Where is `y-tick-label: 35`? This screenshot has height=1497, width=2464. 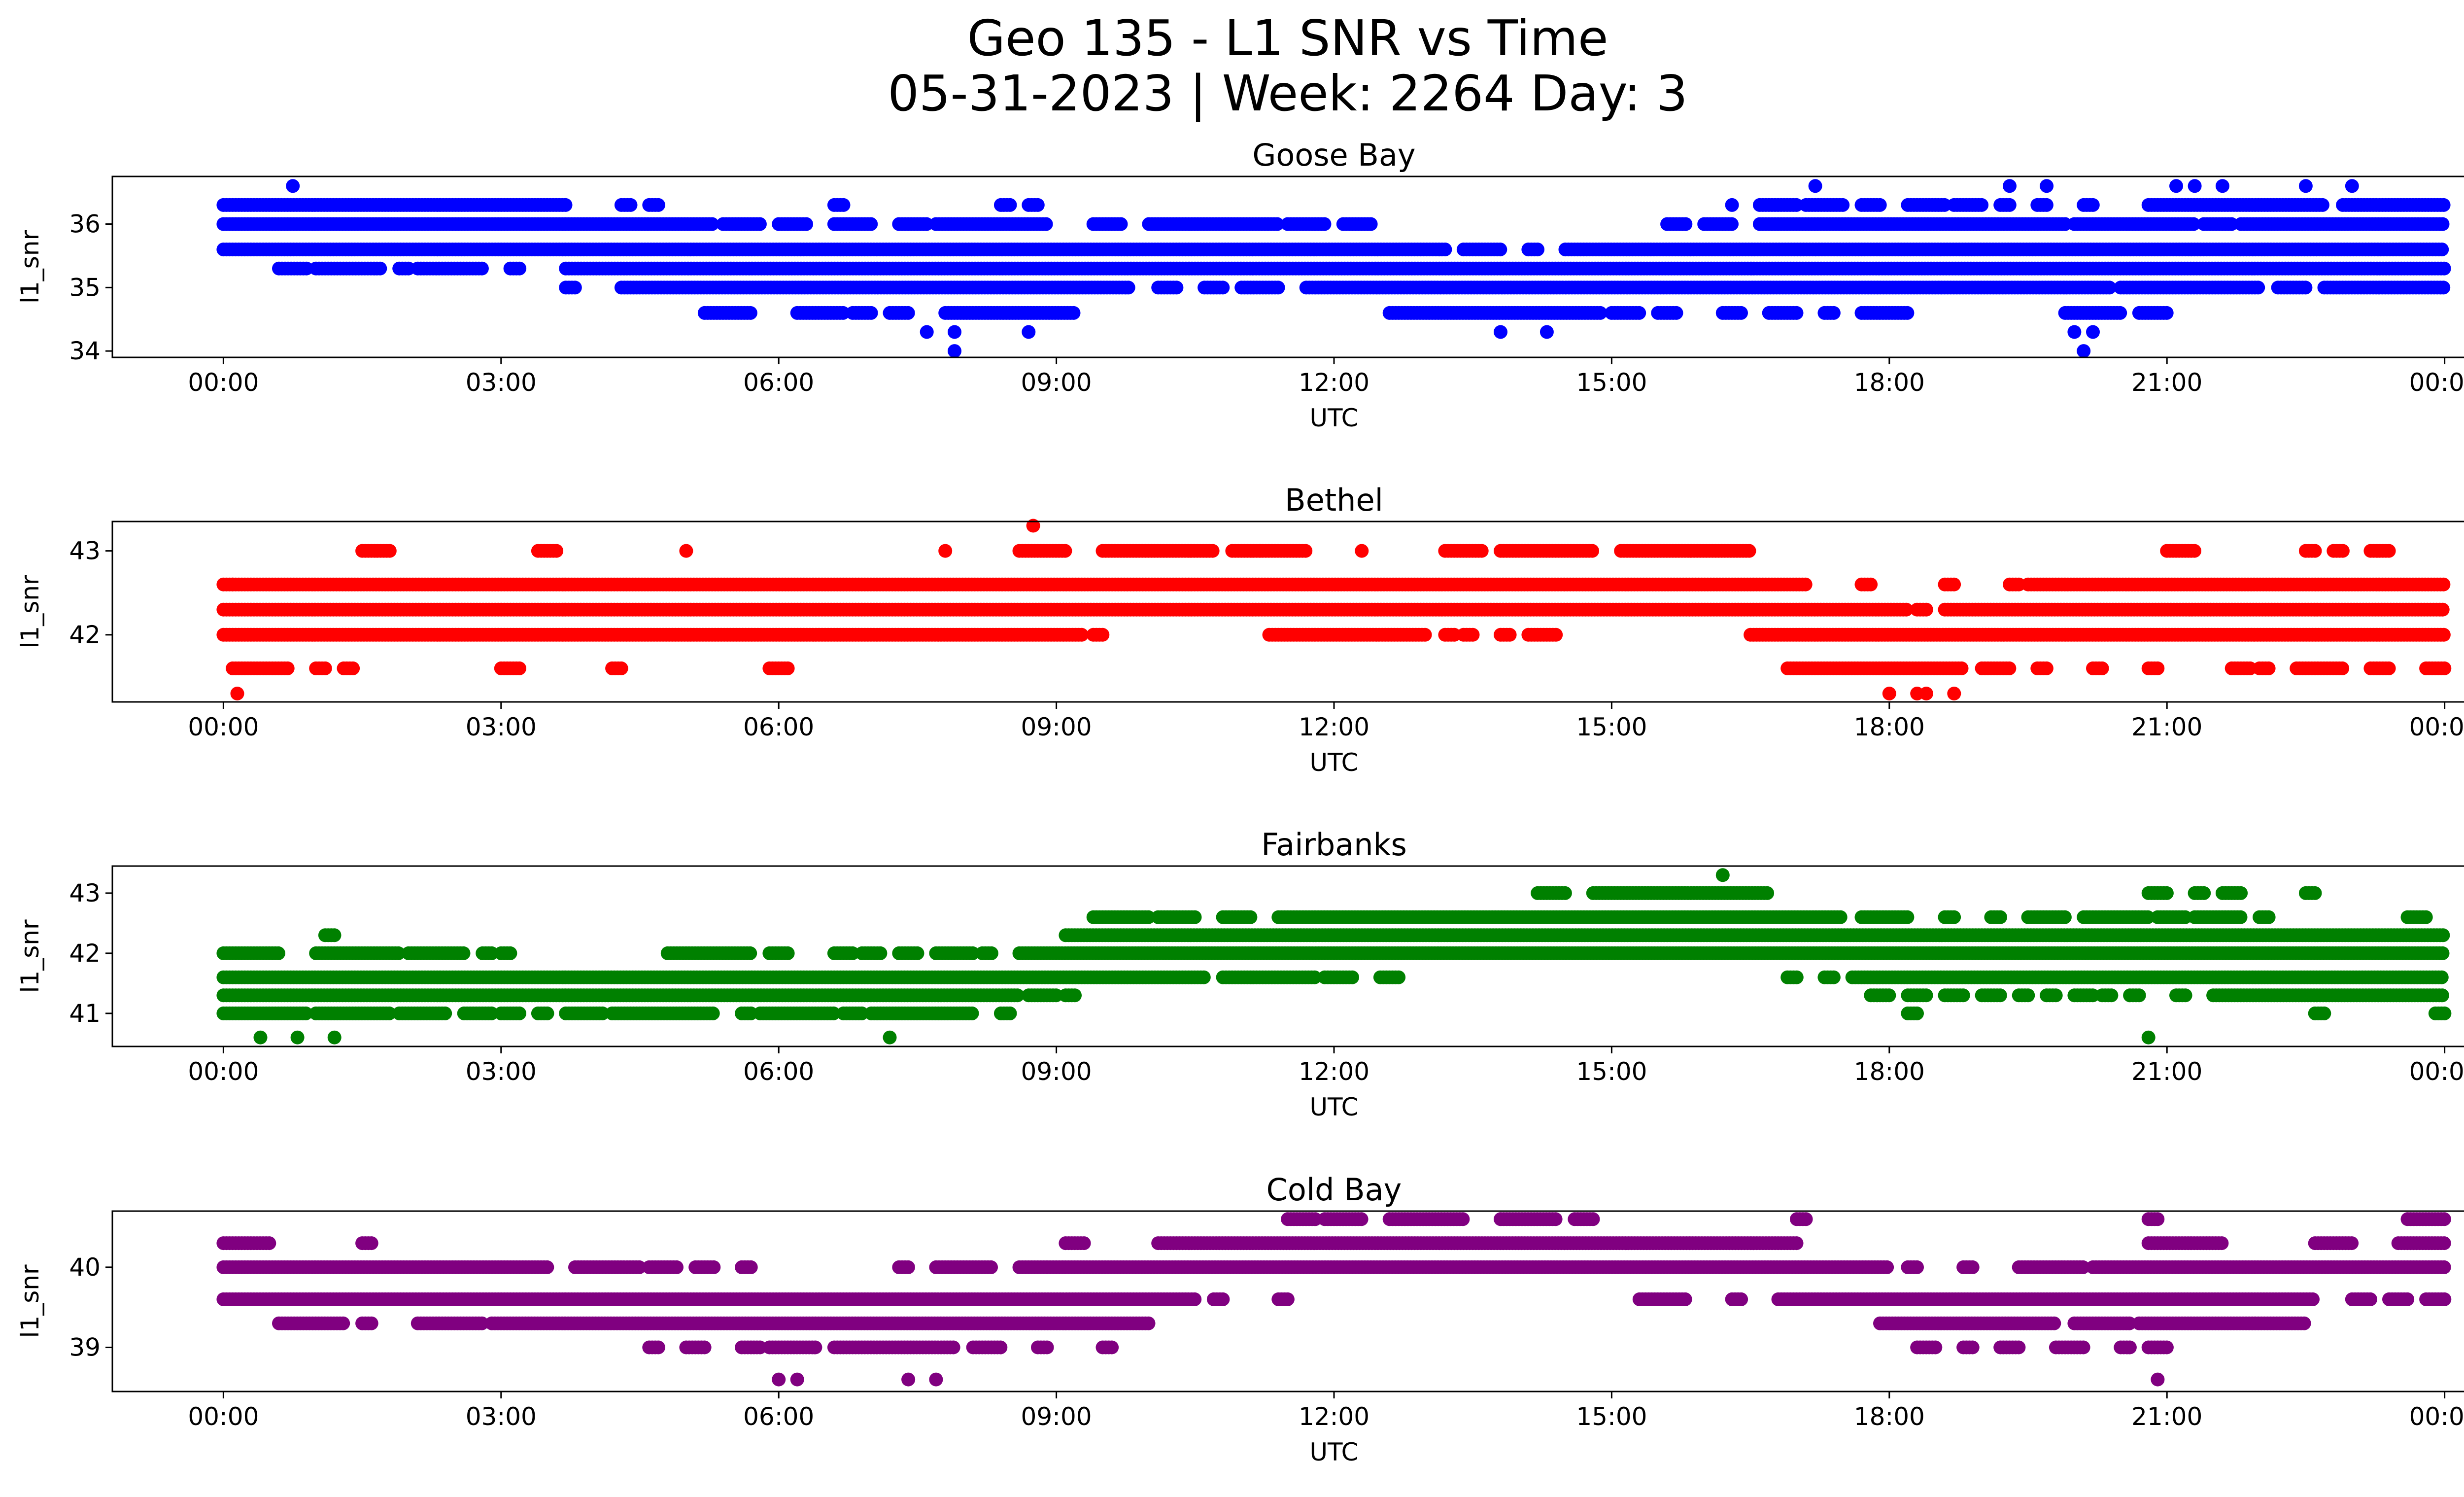
y-tick-label: 35 is located at coordinates (85, 287).